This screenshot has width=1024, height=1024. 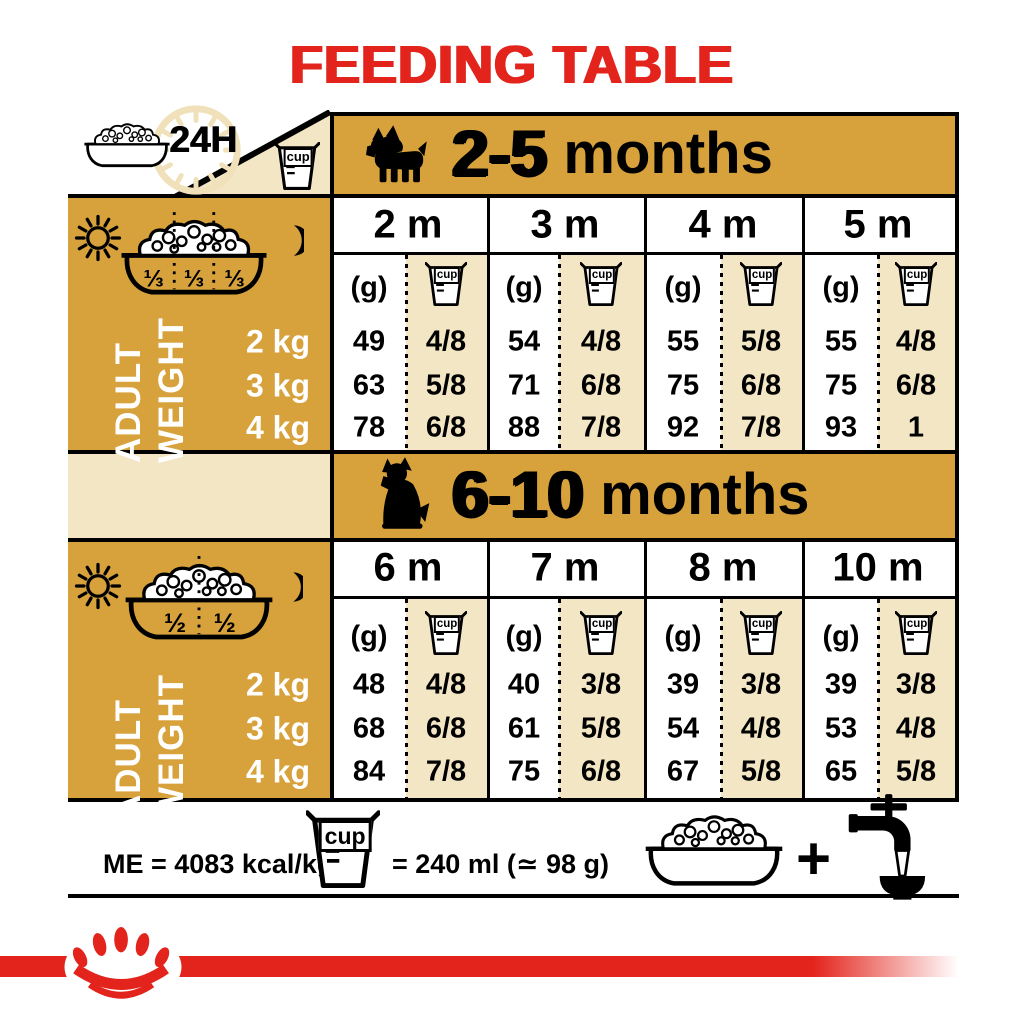 I want to click on month-header: 6 m, so click(x=408, y=567).